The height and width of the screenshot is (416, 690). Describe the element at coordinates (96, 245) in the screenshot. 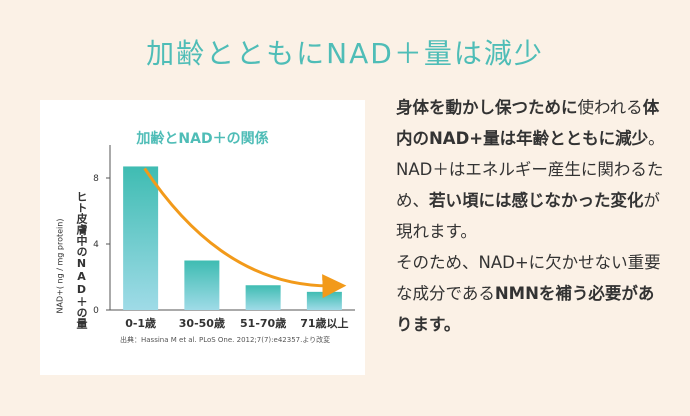

I see `y-tick-label: 4` at that location.